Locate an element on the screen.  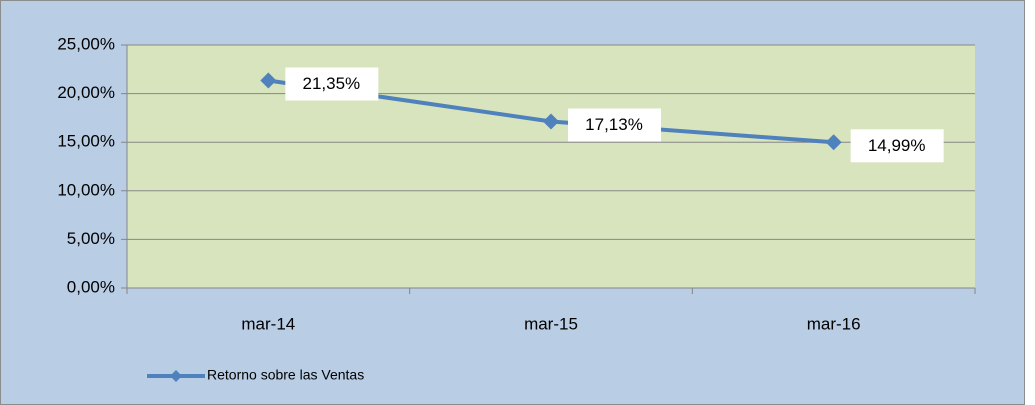
x-tick-label: mar-14 is located at coordinates (268, 323).